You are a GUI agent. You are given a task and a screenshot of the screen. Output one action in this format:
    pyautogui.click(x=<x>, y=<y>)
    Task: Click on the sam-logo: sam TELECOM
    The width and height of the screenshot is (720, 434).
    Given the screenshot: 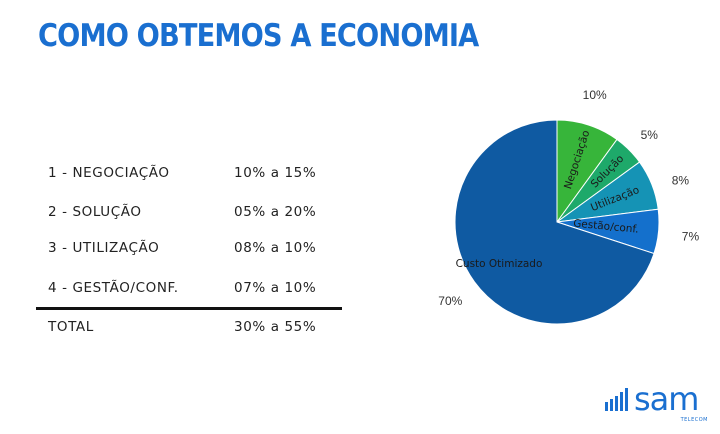 What is the action you would take?
    pyautogui.click(x=659, y=402)
    